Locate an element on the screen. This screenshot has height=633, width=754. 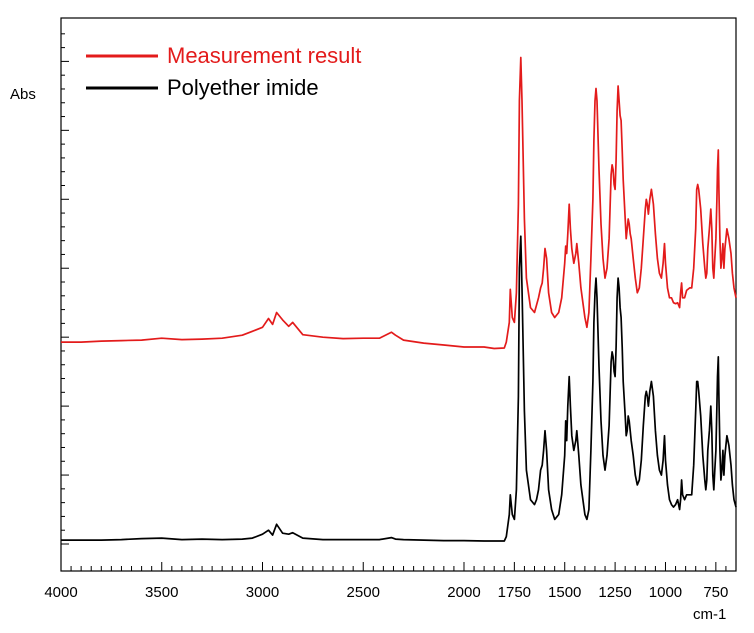
x-tick-label: 1500 is located at coordinates (564, 592).